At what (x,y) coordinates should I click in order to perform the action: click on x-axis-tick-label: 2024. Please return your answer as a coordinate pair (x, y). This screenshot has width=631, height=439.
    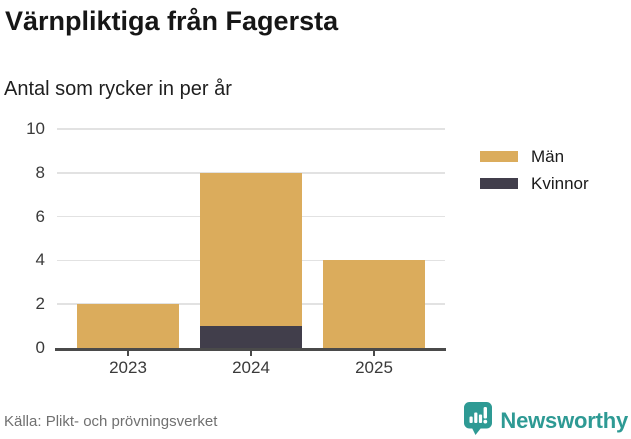
    Looking at the image, I should click on (251, 367).